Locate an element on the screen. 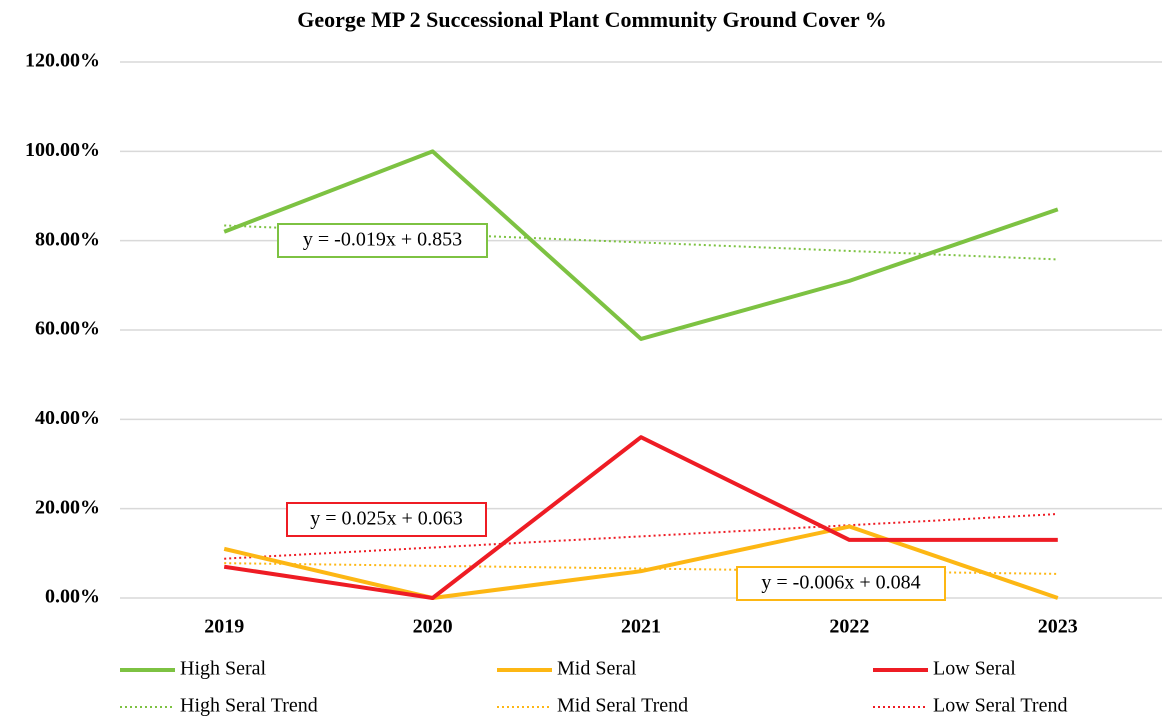  line is located at coordinates (641, 562).